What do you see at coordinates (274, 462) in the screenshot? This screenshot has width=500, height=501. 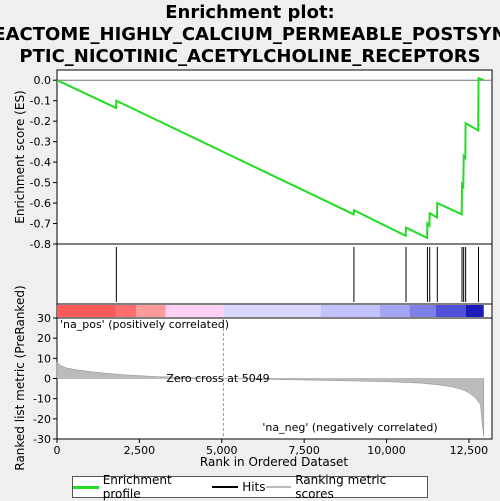 I see `x-axis-label: Rank in Ordered Dataset` at bounding box center [274, 462].